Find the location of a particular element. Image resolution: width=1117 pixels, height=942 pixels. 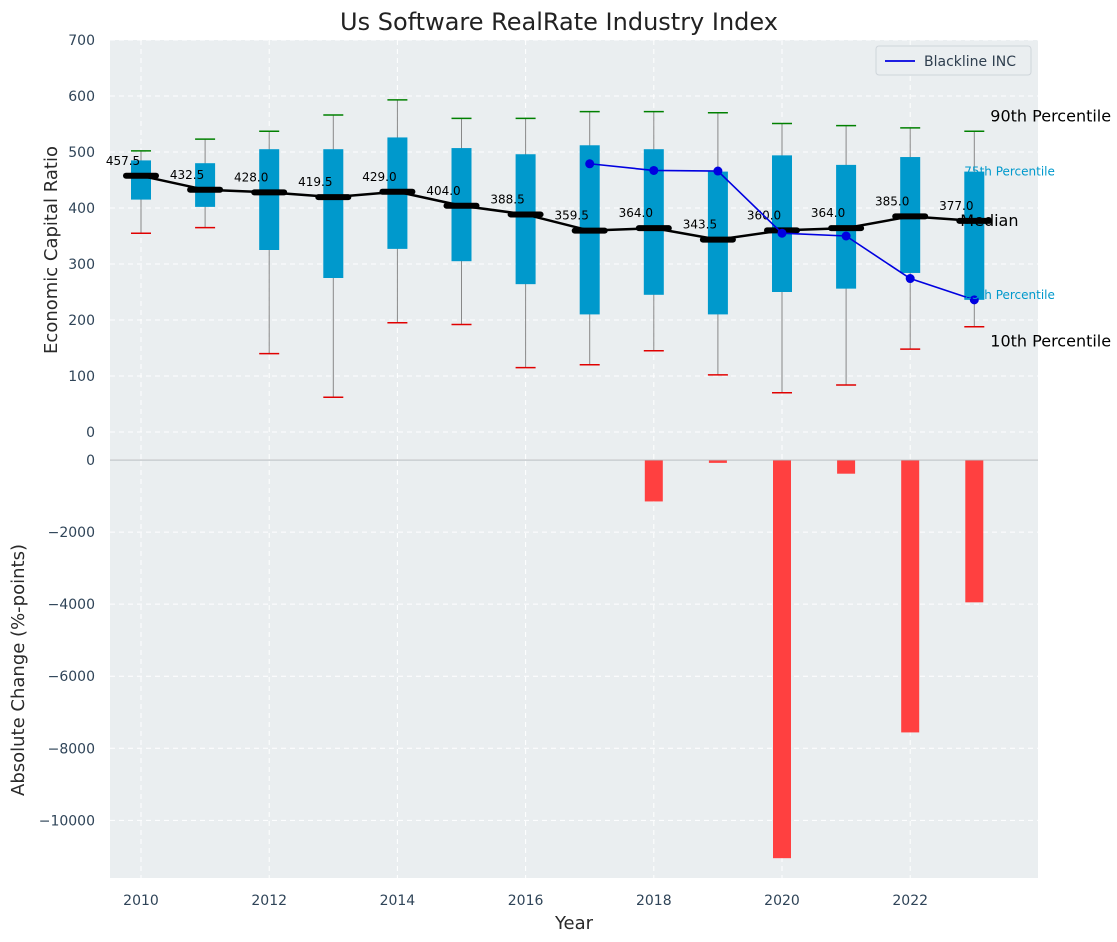

bot-y-tick-label-5: −10000 is located at coordinates (67, 821).